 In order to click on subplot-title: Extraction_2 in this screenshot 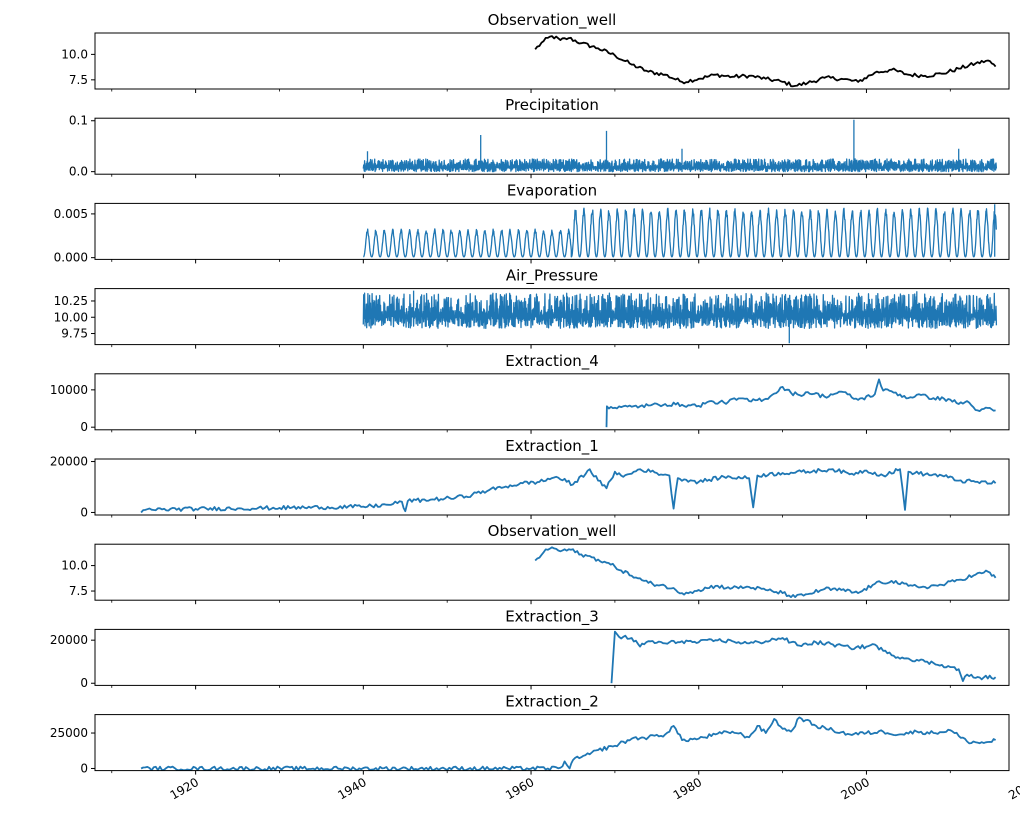, I will do `click(552, 702)`.